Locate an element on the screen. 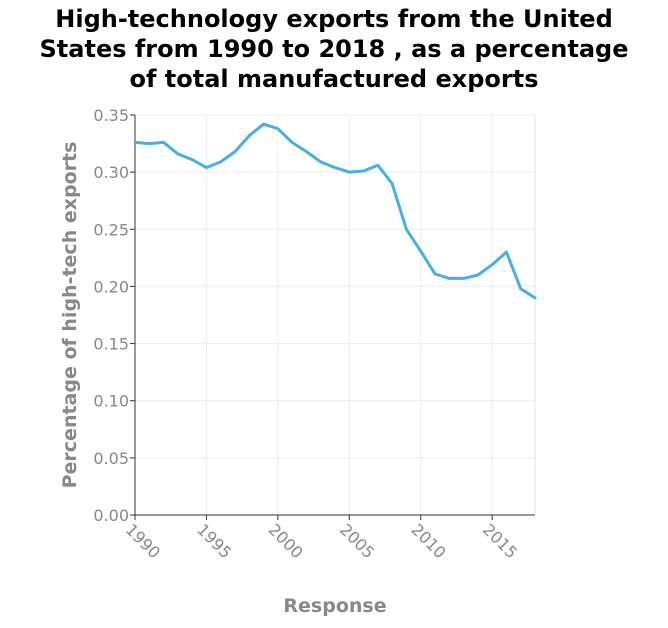 The height and width of the screenshot is (628, 668). x-tick-label: 2005 is located at coordinates (357, 541).